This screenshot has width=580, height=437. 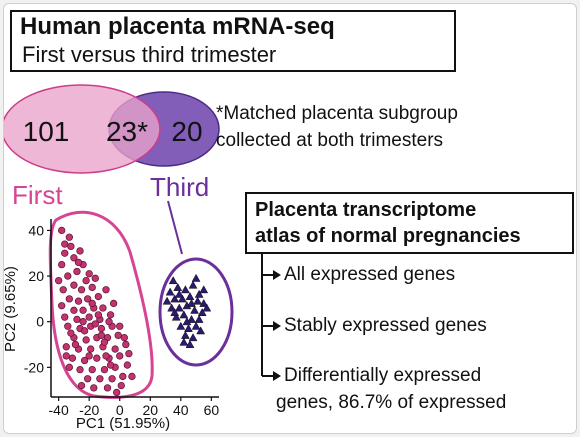 I want to click on list-item-stably-expressed: Stably expressed genes, so click(x=385, y=325).